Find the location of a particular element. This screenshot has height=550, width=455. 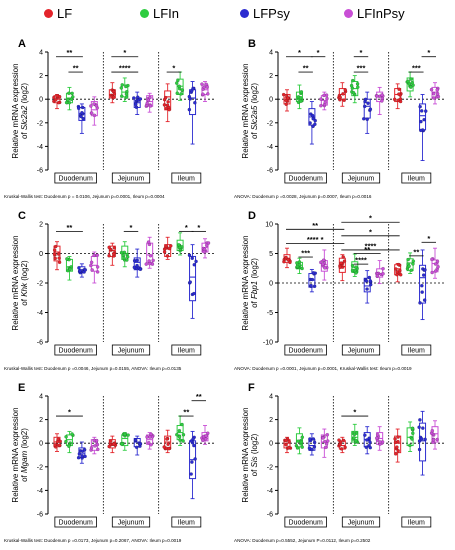

y-tick-label: 2 is located at coordinates (41, 225).